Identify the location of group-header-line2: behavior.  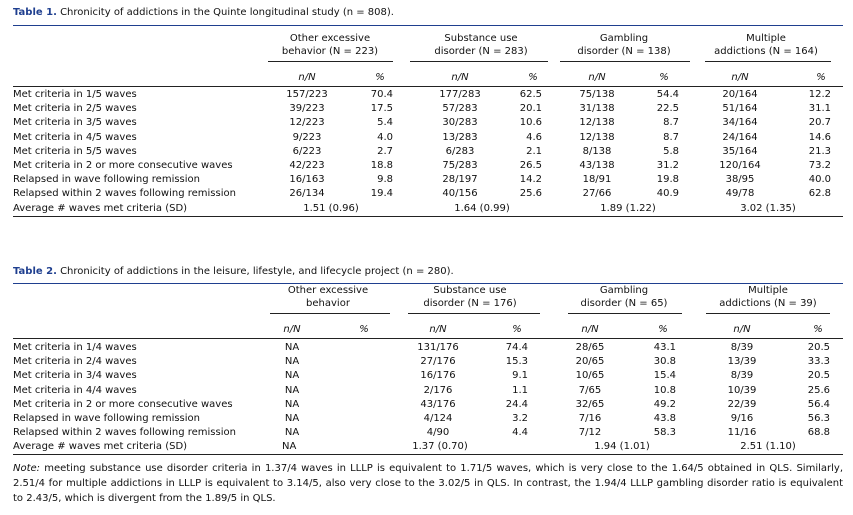
(328, 303).